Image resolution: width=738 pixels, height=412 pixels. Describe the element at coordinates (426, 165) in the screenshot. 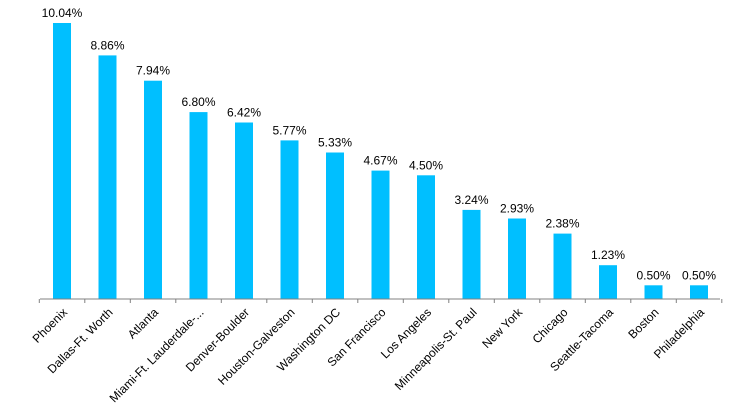

I see `bar-value-label: 4.50%` at that location.